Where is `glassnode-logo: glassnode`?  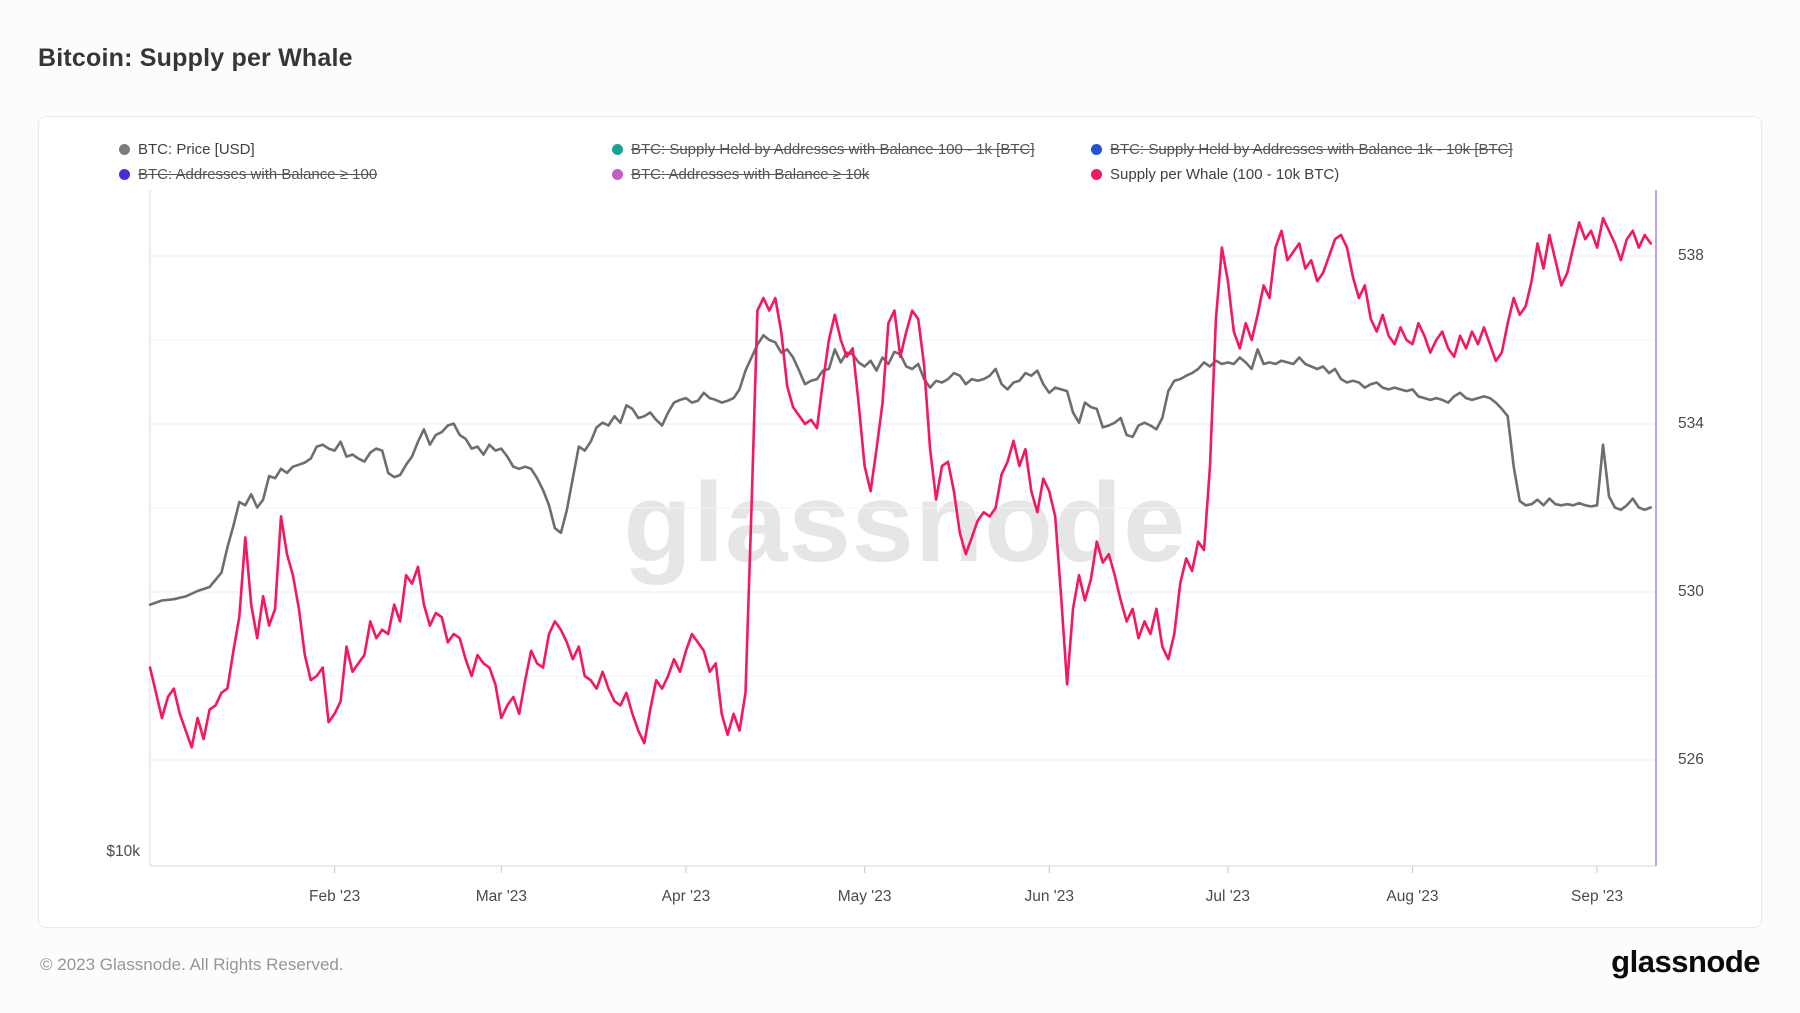
glassnode-logo: glassnode is located at coordinates (1685, 961).